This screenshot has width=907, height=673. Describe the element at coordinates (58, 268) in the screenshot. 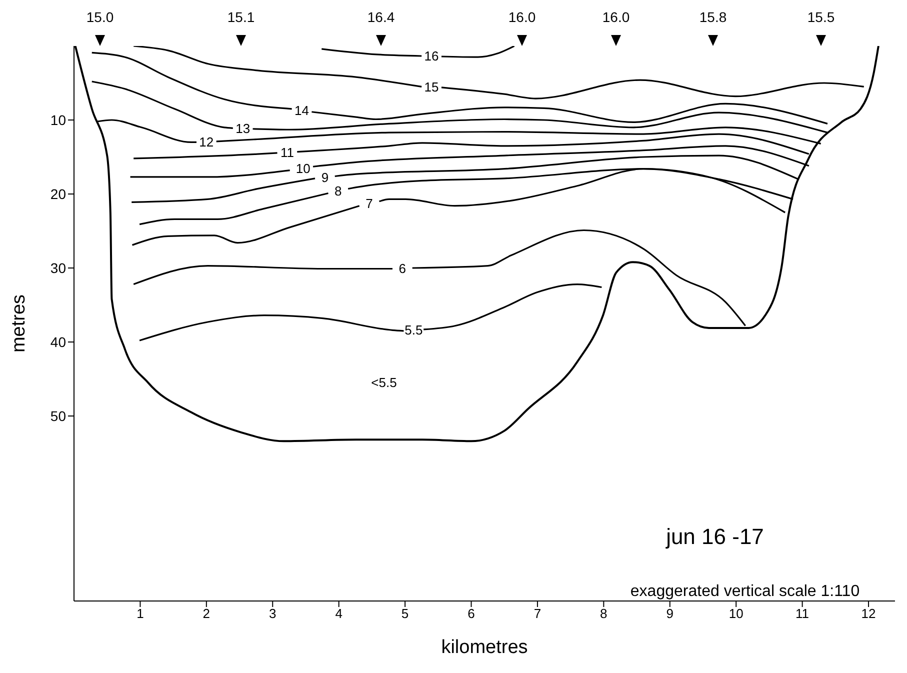

I see `y-tick-label: 30` at that location.